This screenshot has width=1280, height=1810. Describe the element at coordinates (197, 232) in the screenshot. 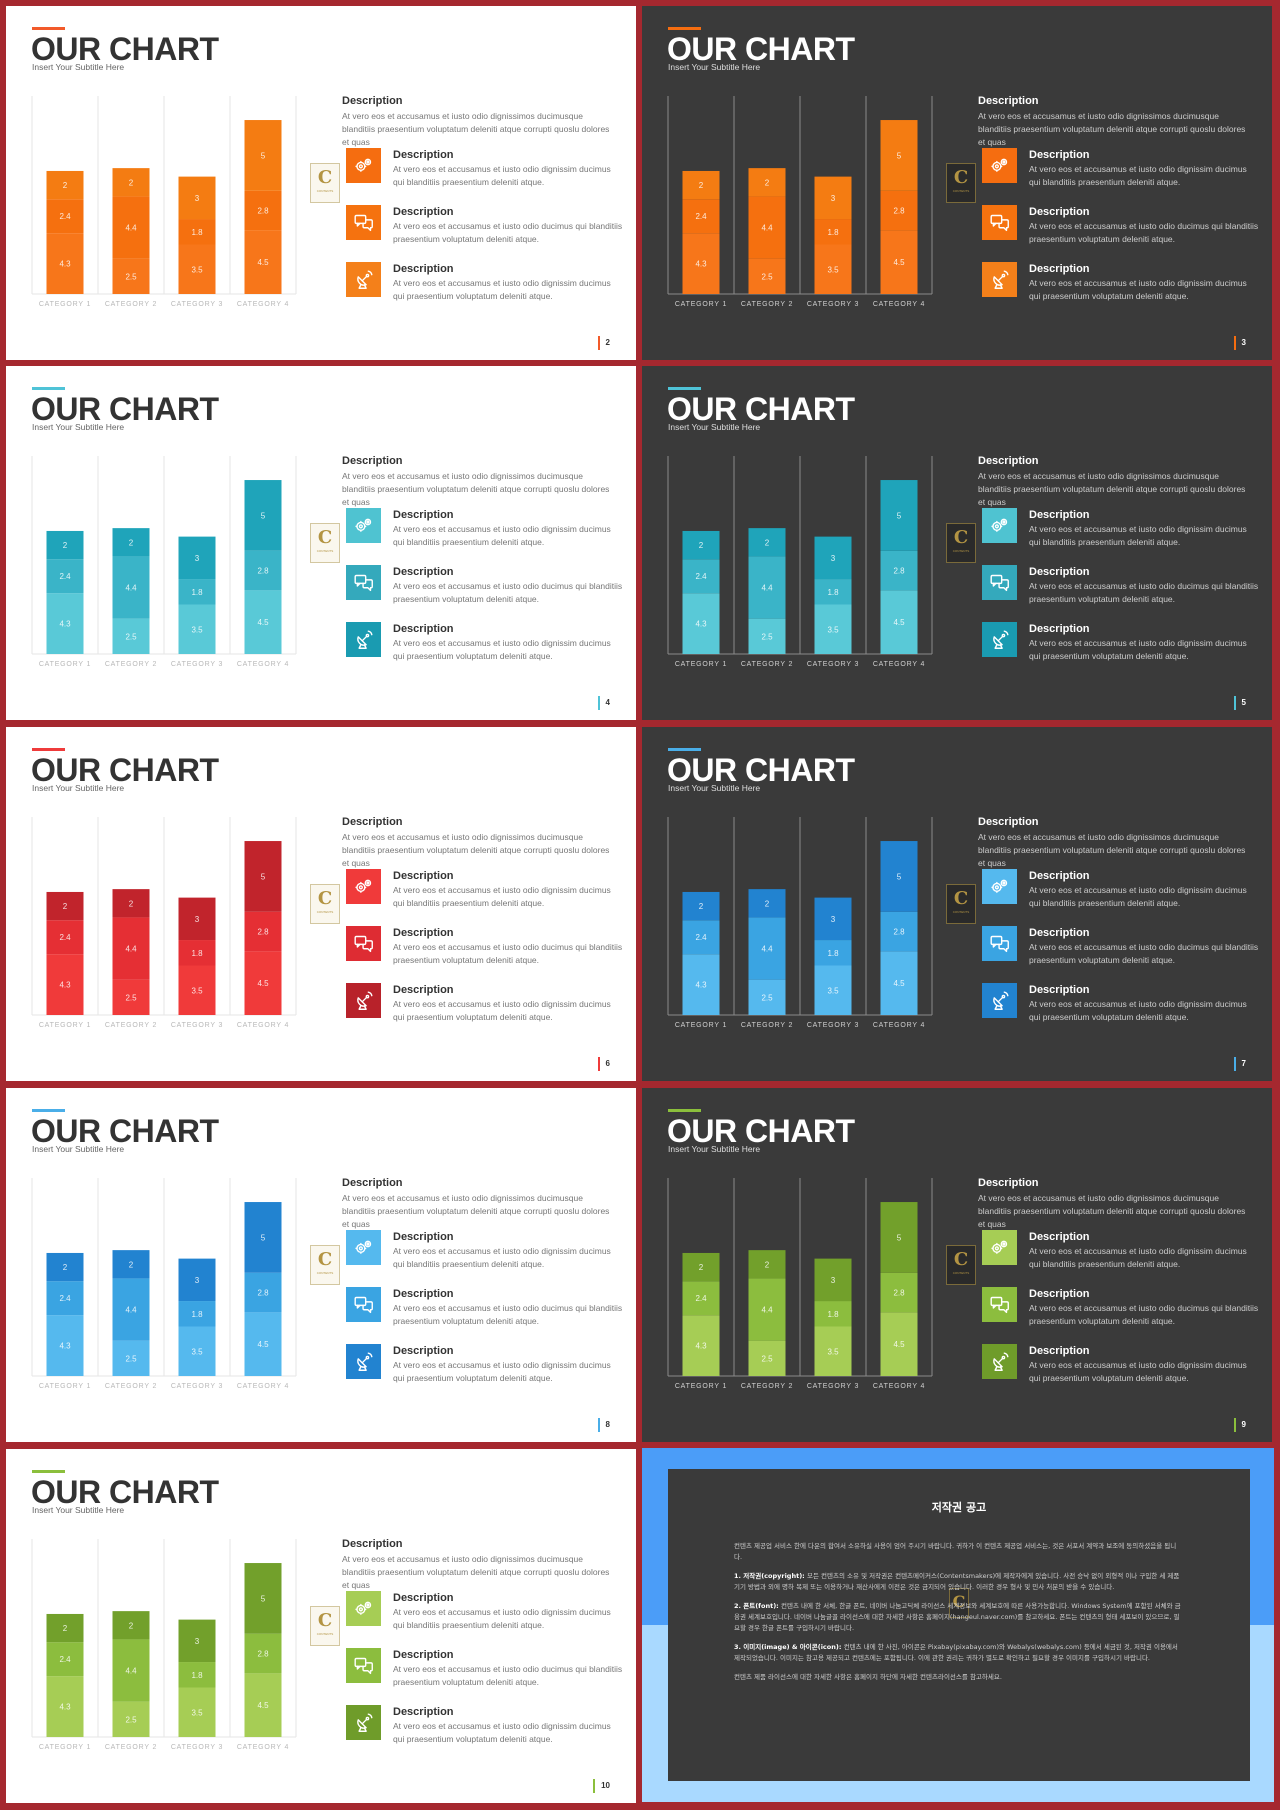

I see `bar-data-label: 1.8` at that location.